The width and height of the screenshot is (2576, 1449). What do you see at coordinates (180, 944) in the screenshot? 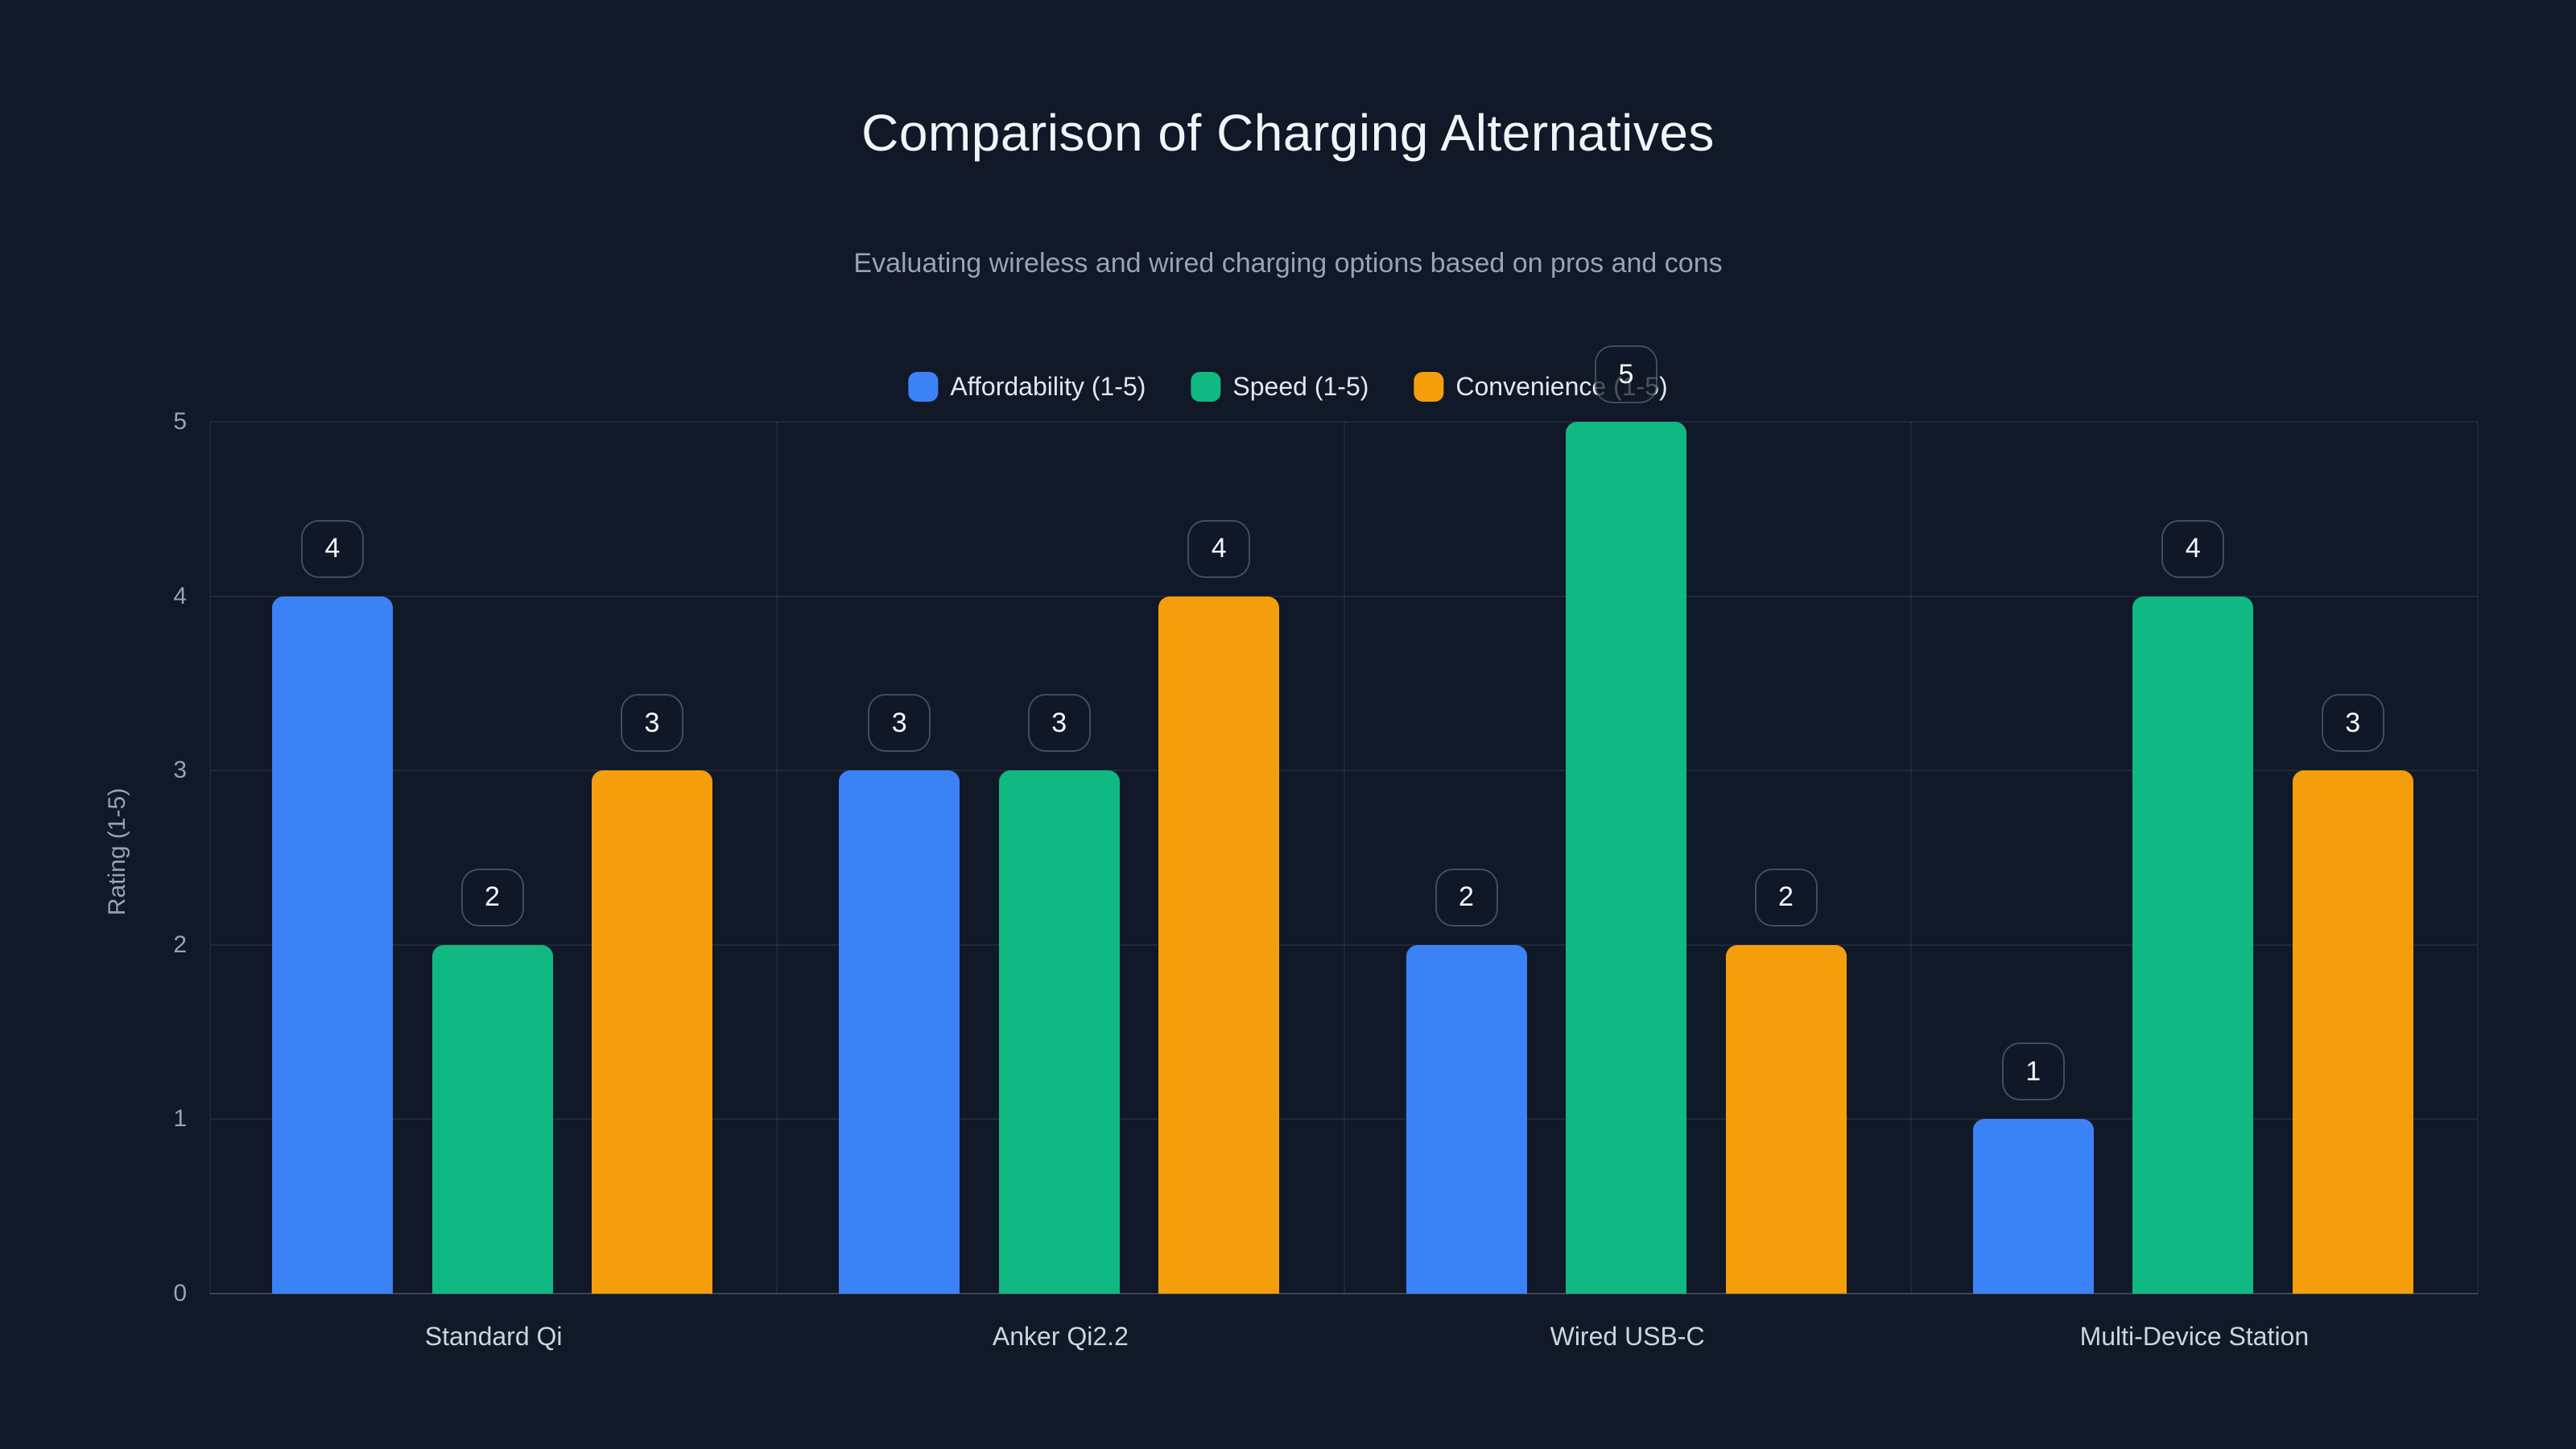
I see `y-tick-label: 2` at bounding box center [180, 944].